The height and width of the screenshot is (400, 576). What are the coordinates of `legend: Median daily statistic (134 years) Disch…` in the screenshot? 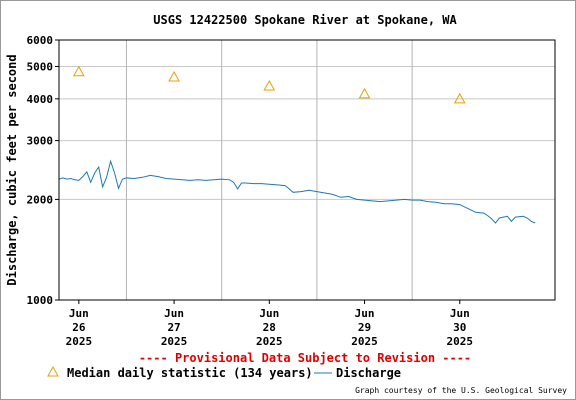 It's located at (224, 372).